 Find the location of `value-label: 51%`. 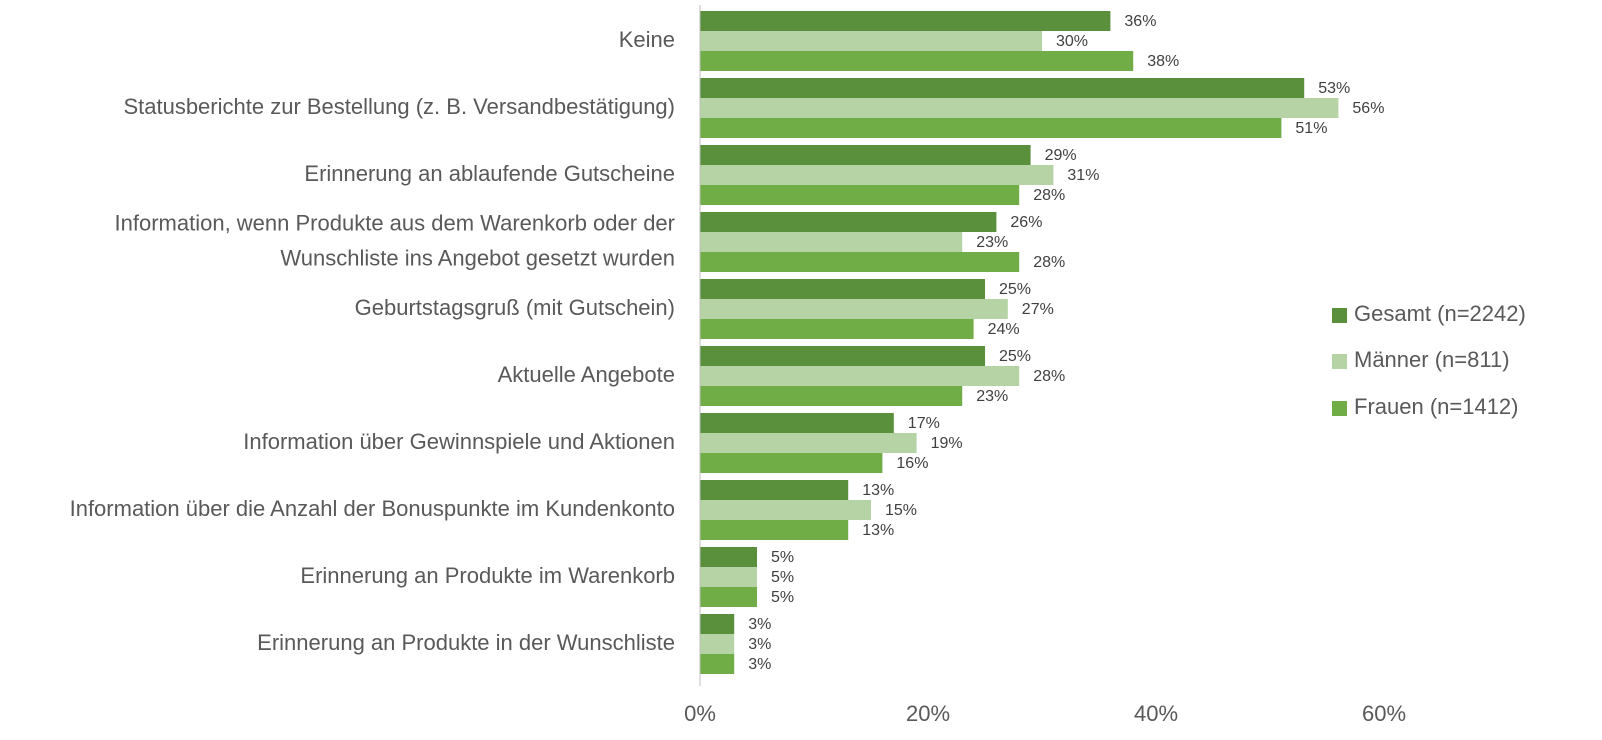

value-label: 51% is located at coordinates (1311, 128).